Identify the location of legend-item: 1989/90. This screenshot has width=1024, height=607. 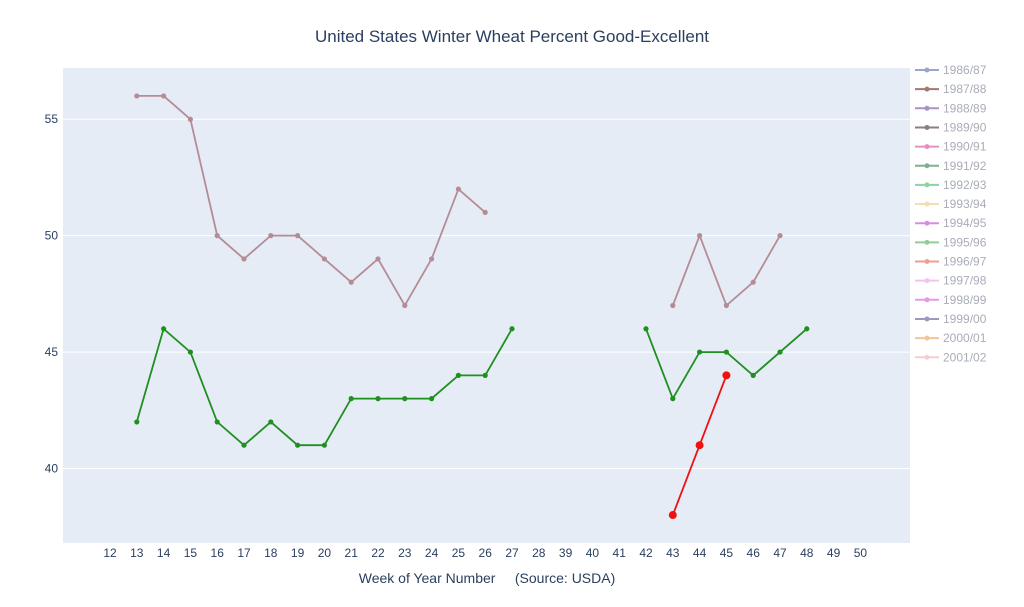
(951, 127).